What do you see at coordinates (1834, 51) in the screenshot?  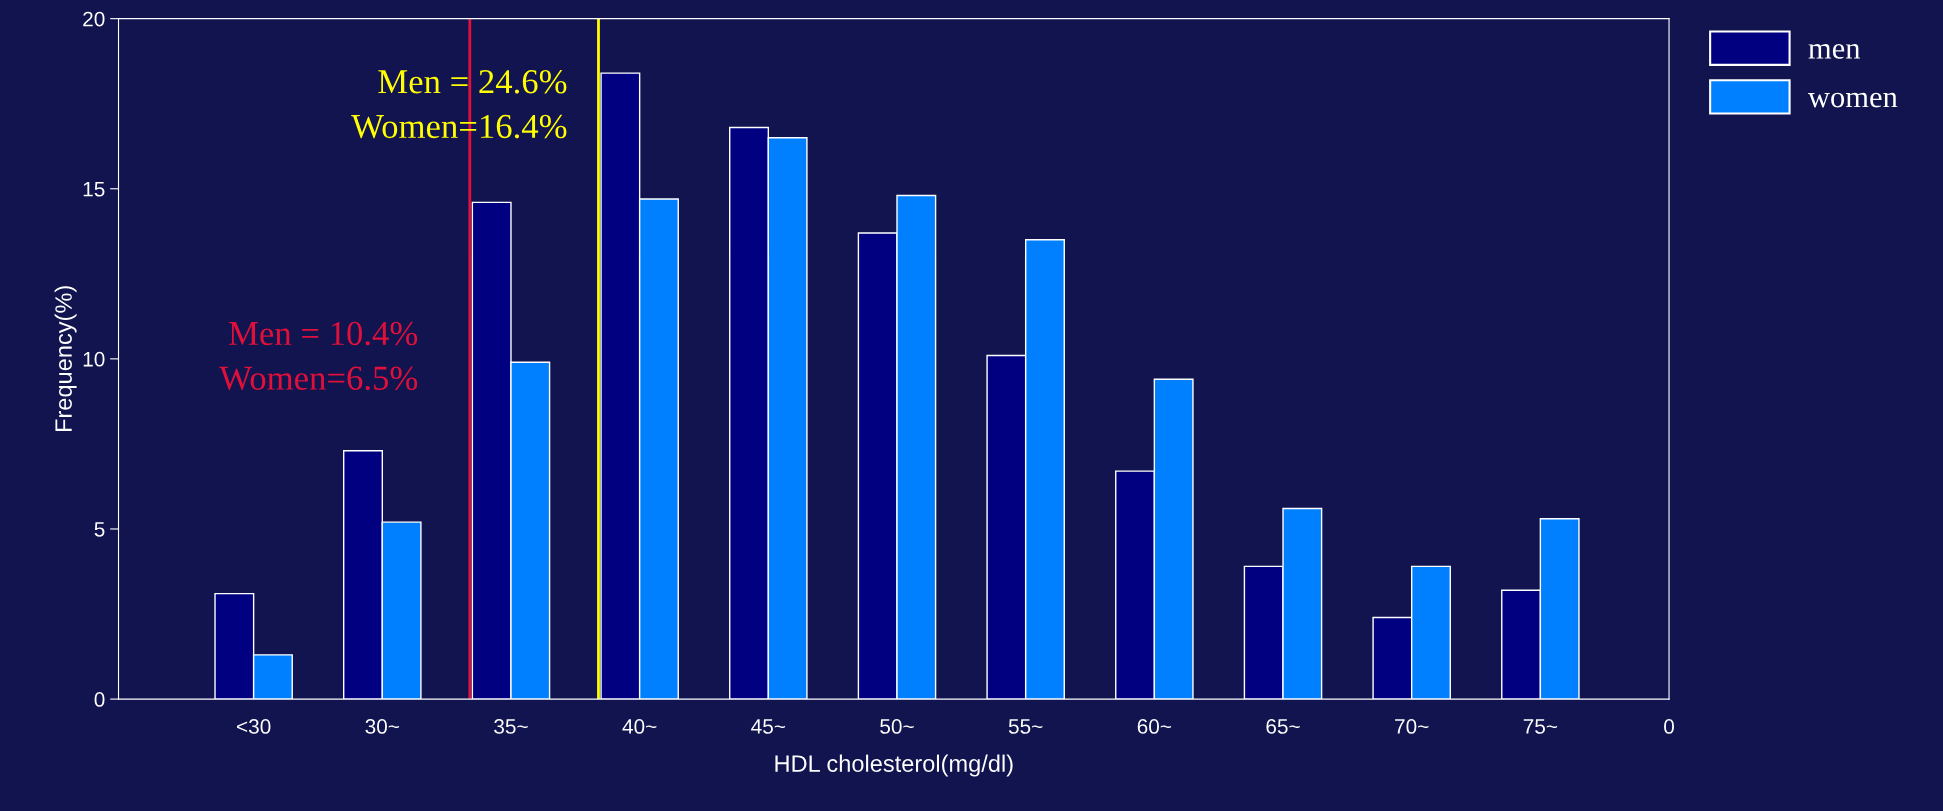 I see `legend-label: men` at bounding box center [1834, 51].